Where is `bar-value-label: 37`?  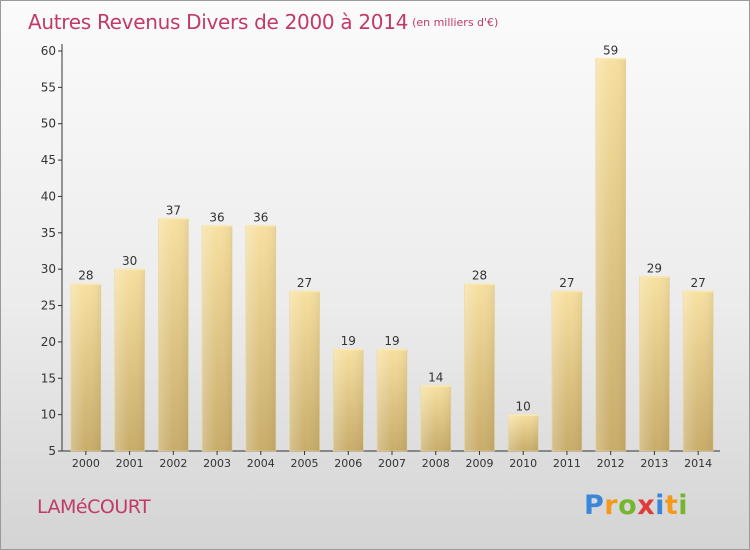
bar-value-label: 37 is located at coordinates (173, 210).